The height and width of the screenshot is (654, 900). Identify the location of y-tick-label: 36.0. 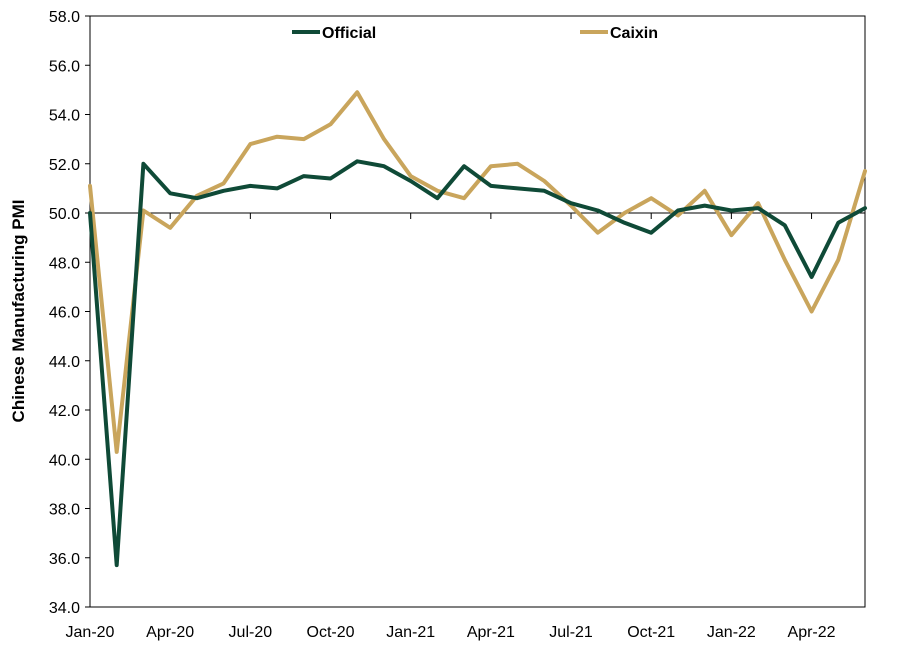
(64, 559).